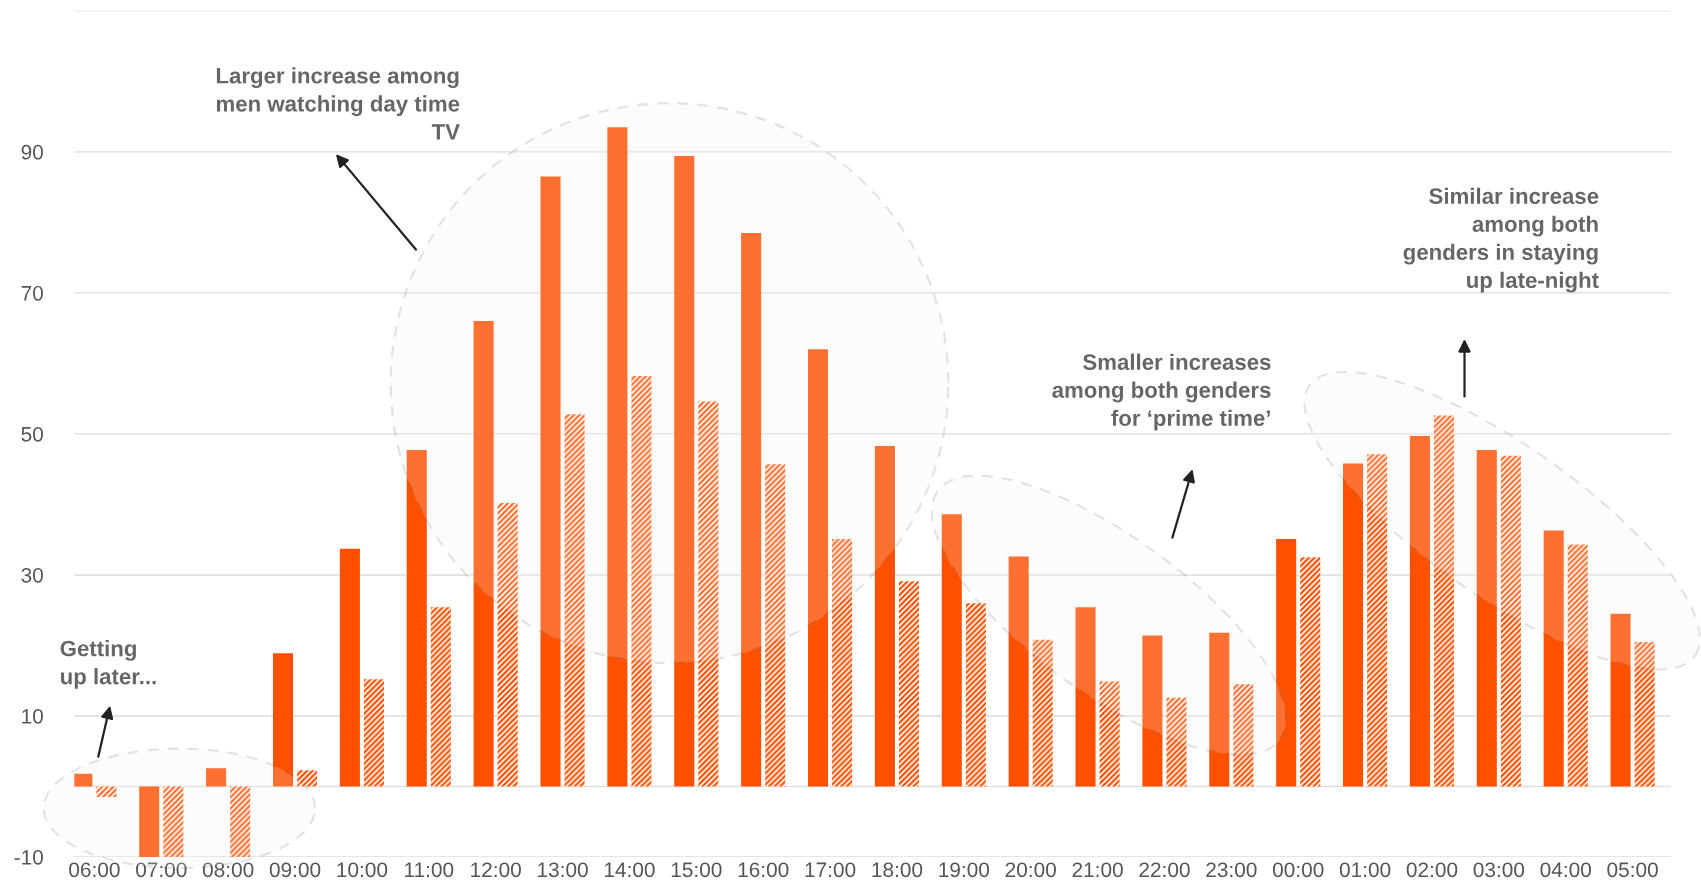  Describe the element at coordinates (1632, 870) in the screenshot. I see `x-tick-label: 05:00` at that location.